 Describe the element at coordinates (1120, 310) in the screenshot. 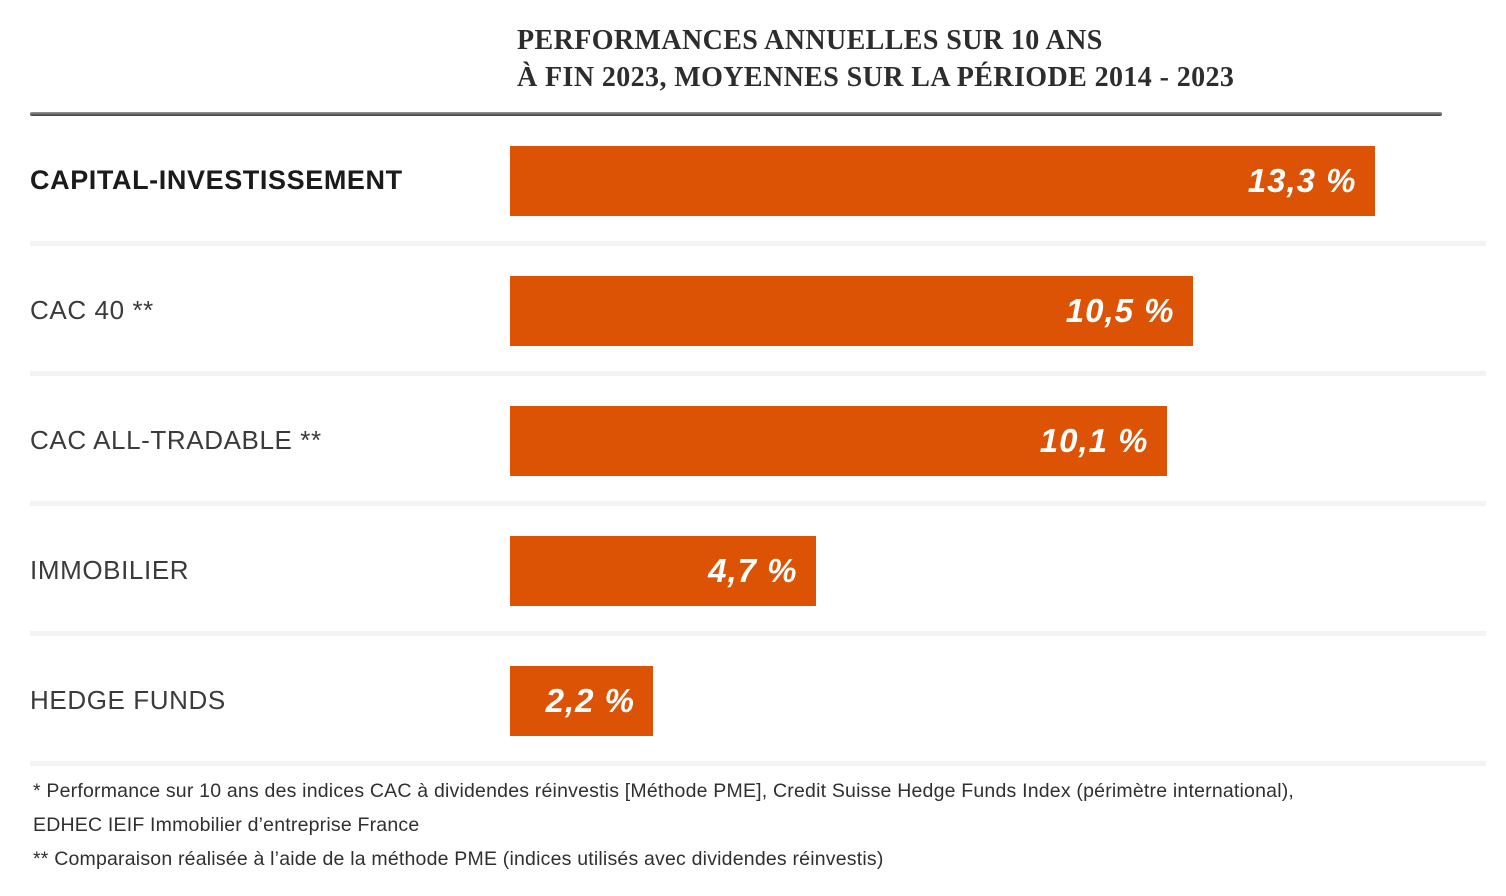

I see `bar-value: 10,5 %` at that location.